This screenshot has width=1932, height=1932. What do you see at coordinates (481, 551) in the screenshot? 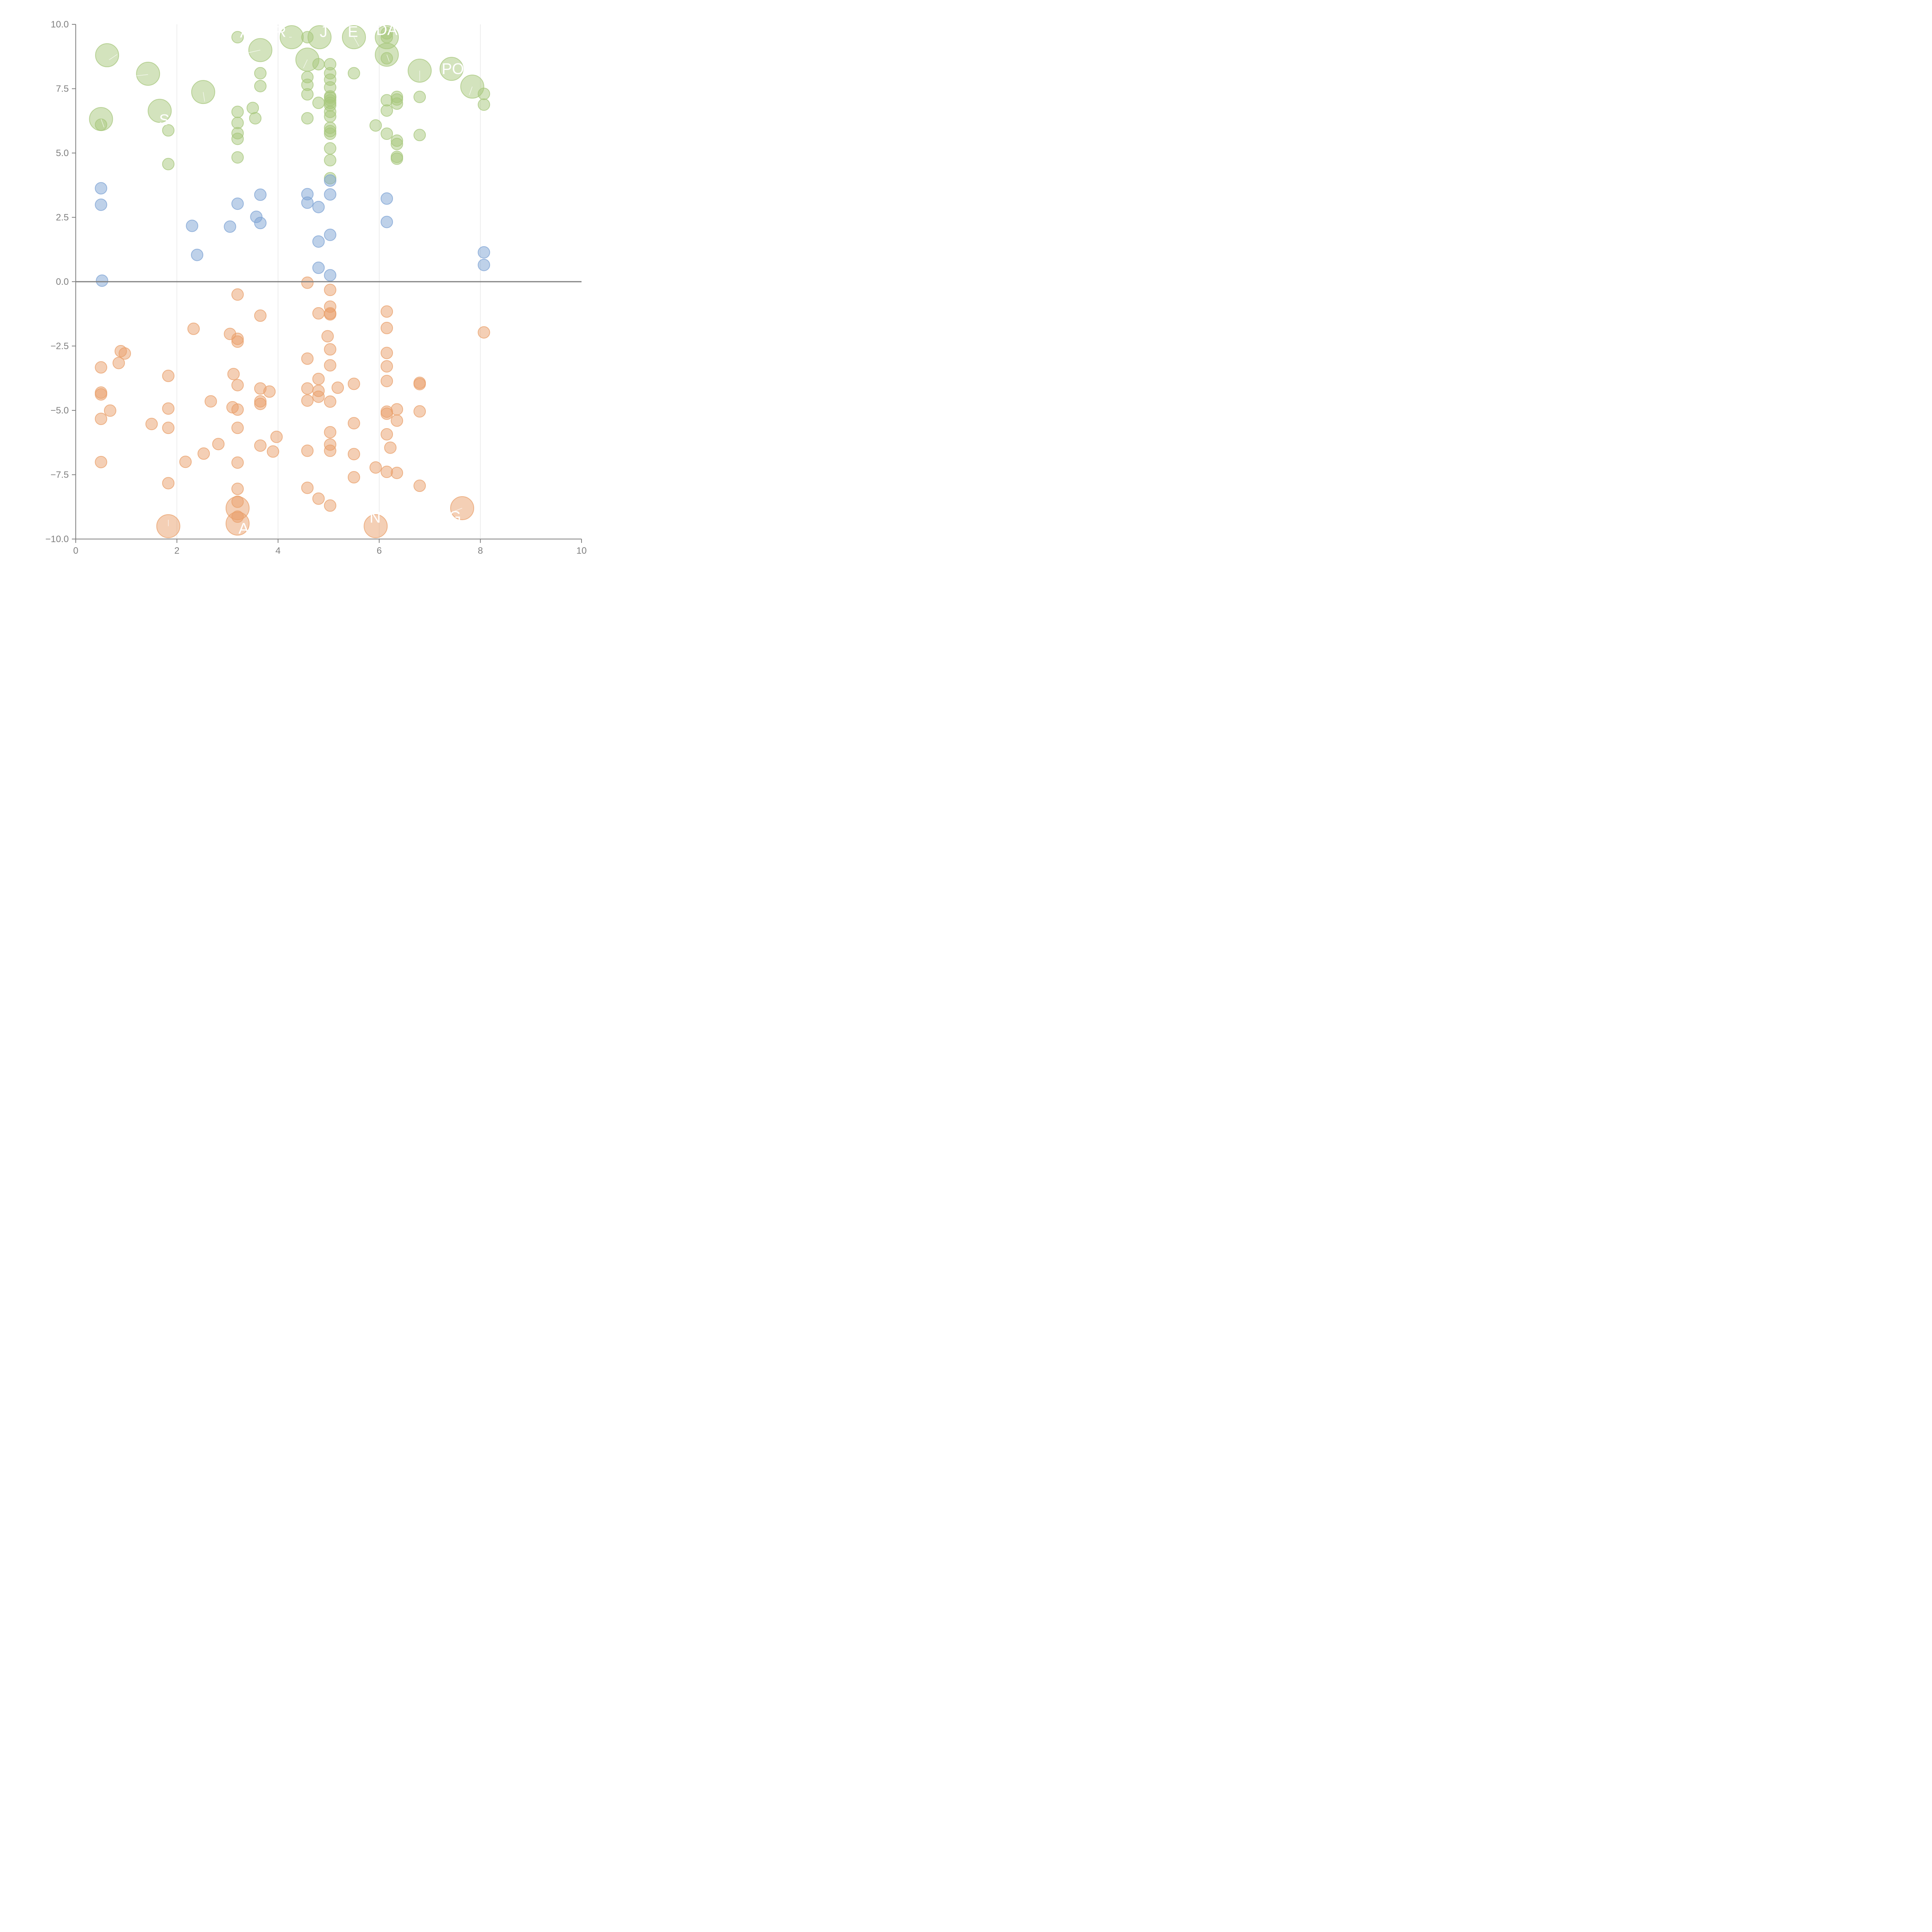
I see `x-tick-label: 8` at bounding box center [481, 551].